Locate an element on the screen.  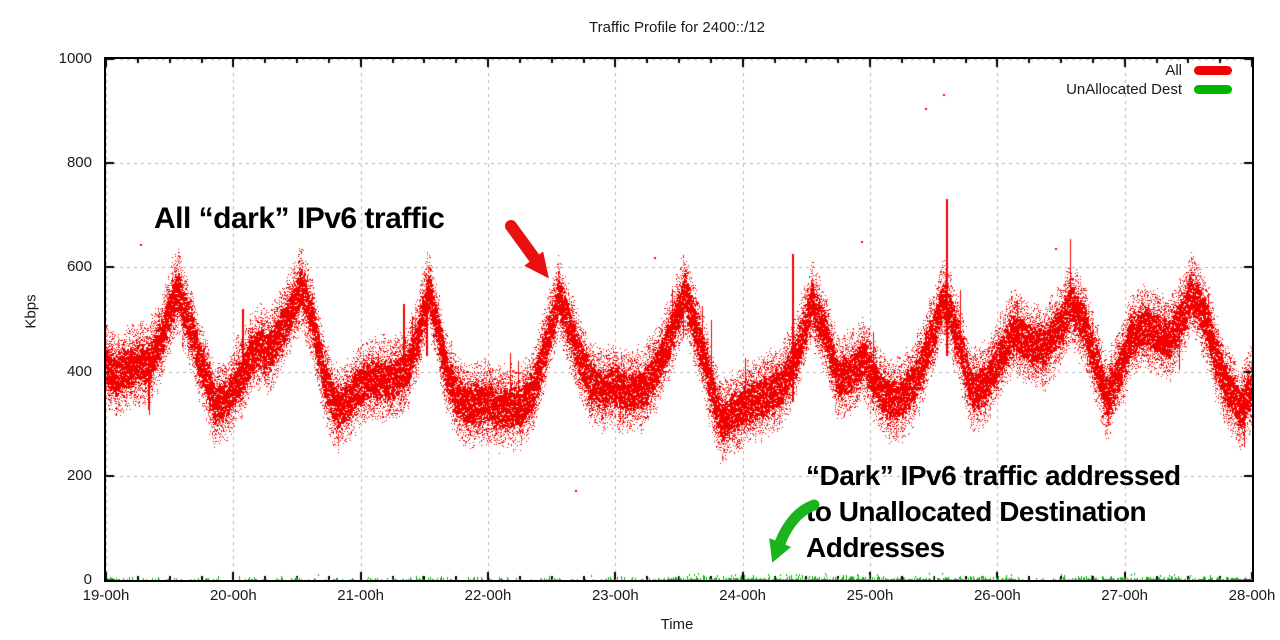
y-tick-label: 600 is located at coordinates (79, 267).